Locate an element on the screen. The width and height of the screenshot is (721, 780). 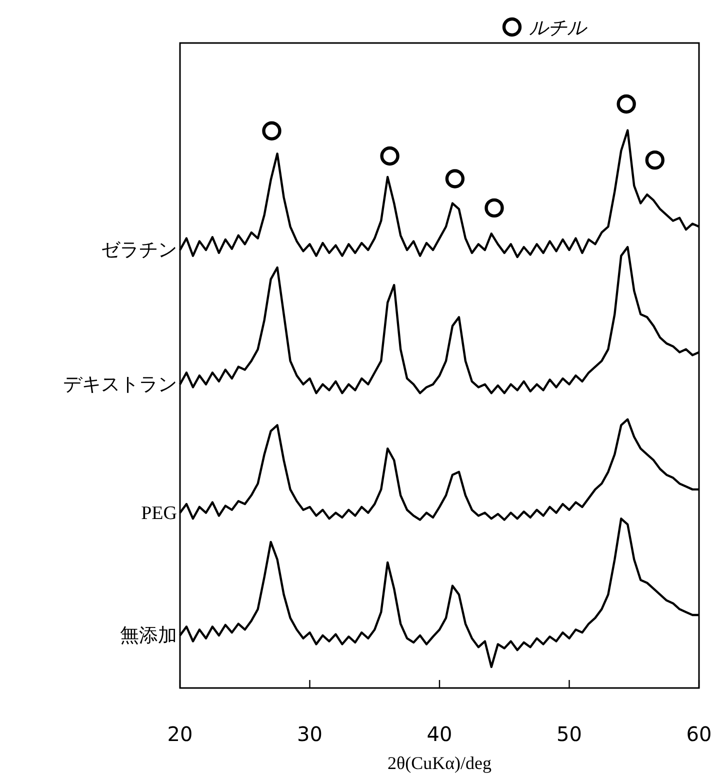
legend: ルチル is located at coordinates (544, 28).